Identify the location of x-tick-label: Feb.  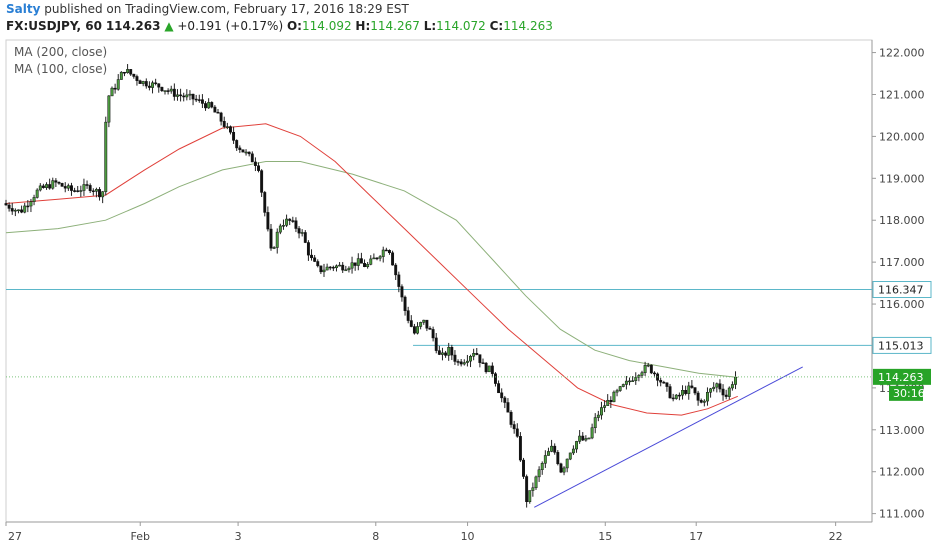
(139, 536).